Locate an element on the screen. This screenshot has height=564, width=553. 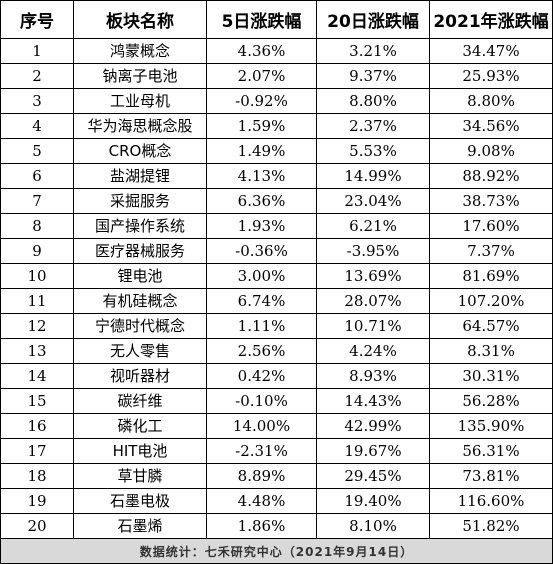
table-row: 10 锂电池 3.00% 13.69% 81.69% is located at coordinates (276, 276).